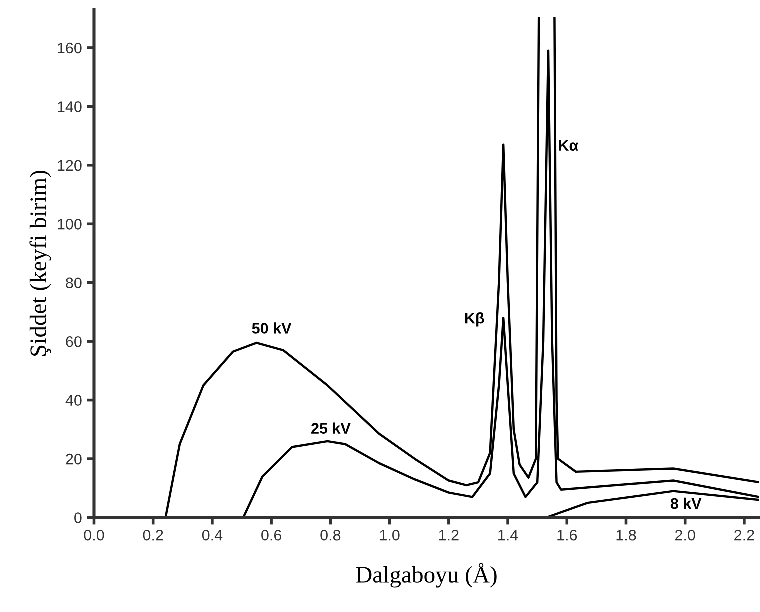 The width and height of the screenshot is (760, 612). I want to click on x-tick-label: 0.4, so click(212, 535).